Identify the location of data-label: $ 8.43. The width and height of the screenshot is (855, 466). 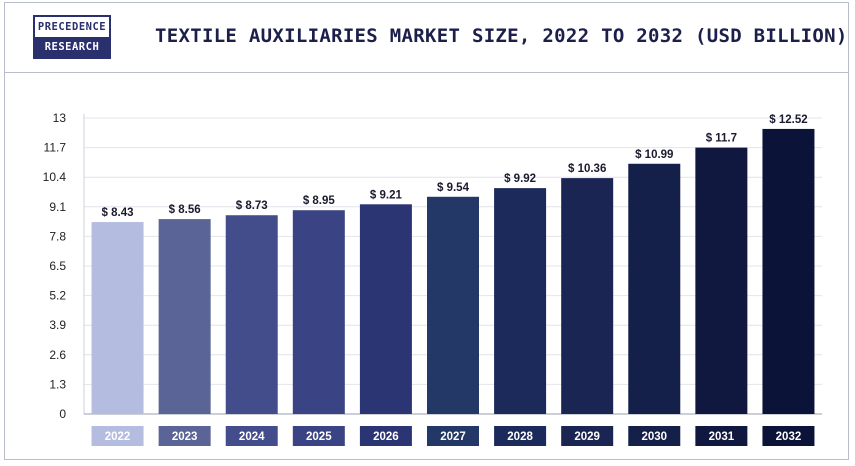
(118, 213).